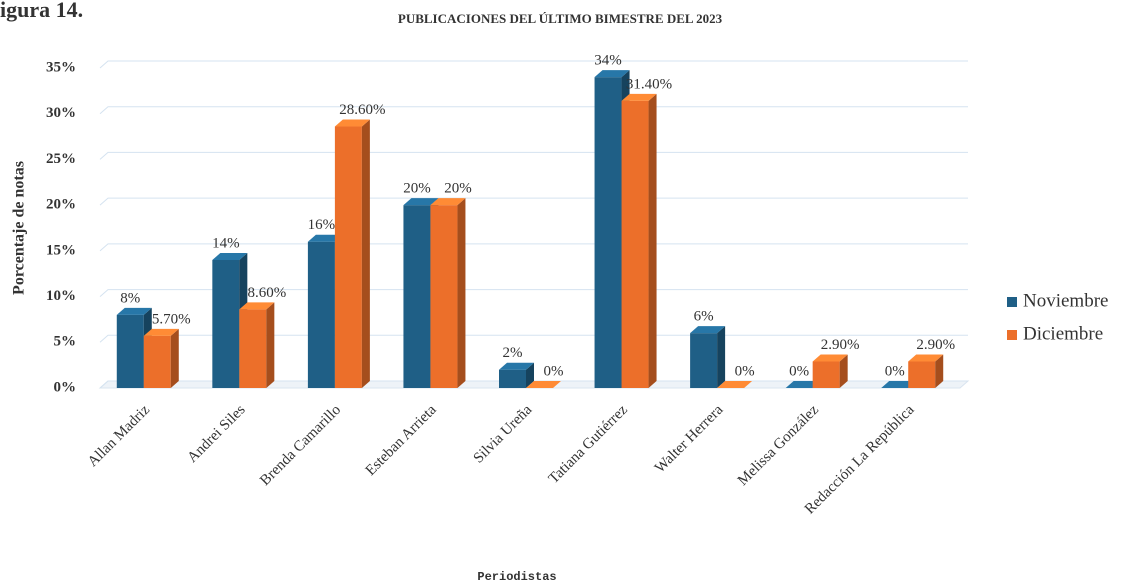 The width and height of the screenshot is (1139, 585). Describe the element at coordinates (608, 61) in the screenshot. I see `value-label: 34%` at that location.